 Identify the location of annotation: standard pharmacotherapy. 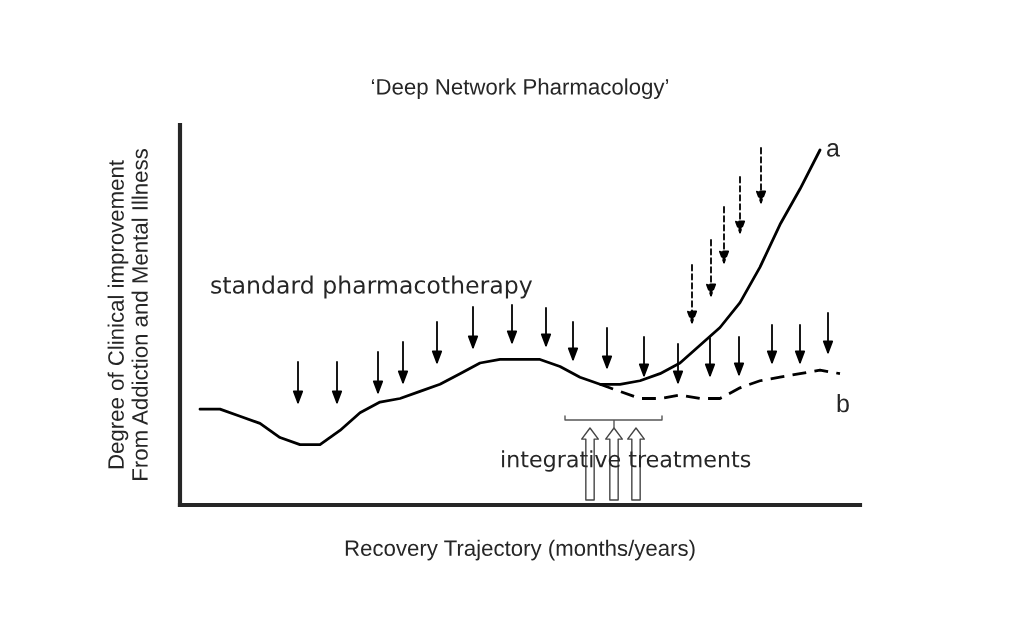
(372, 287).